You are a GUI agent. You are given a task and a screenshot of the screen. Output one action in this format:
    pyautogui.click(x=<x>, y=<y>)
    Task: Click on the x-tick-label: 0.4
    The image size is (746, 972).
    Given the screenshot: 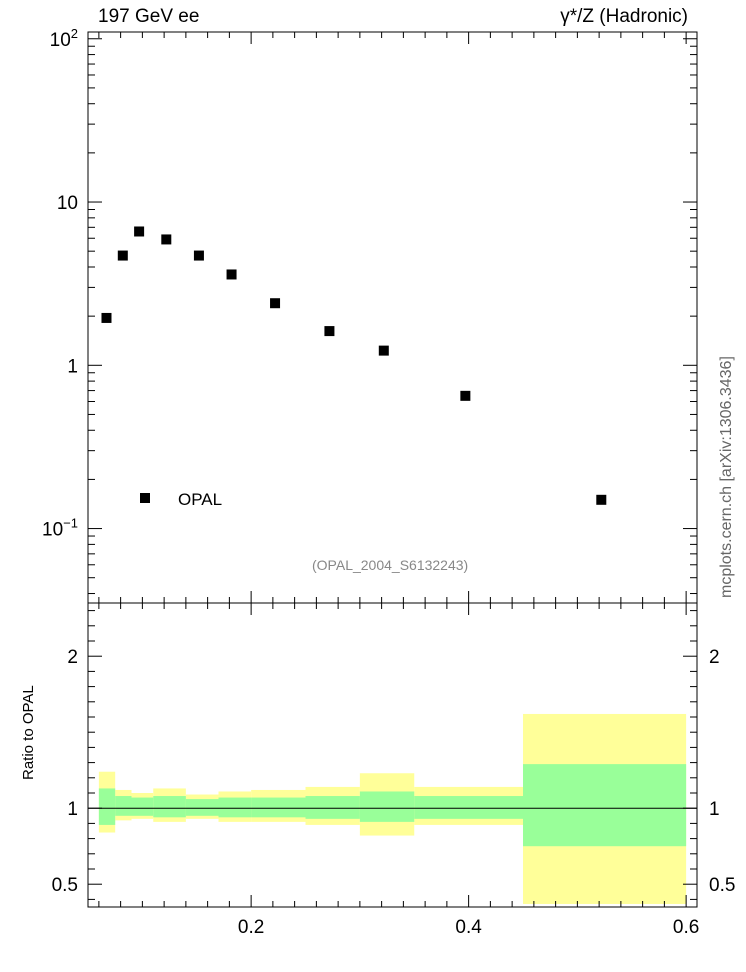 What is the action you would take?
    pyautogui.click(x=468, y=927)
    